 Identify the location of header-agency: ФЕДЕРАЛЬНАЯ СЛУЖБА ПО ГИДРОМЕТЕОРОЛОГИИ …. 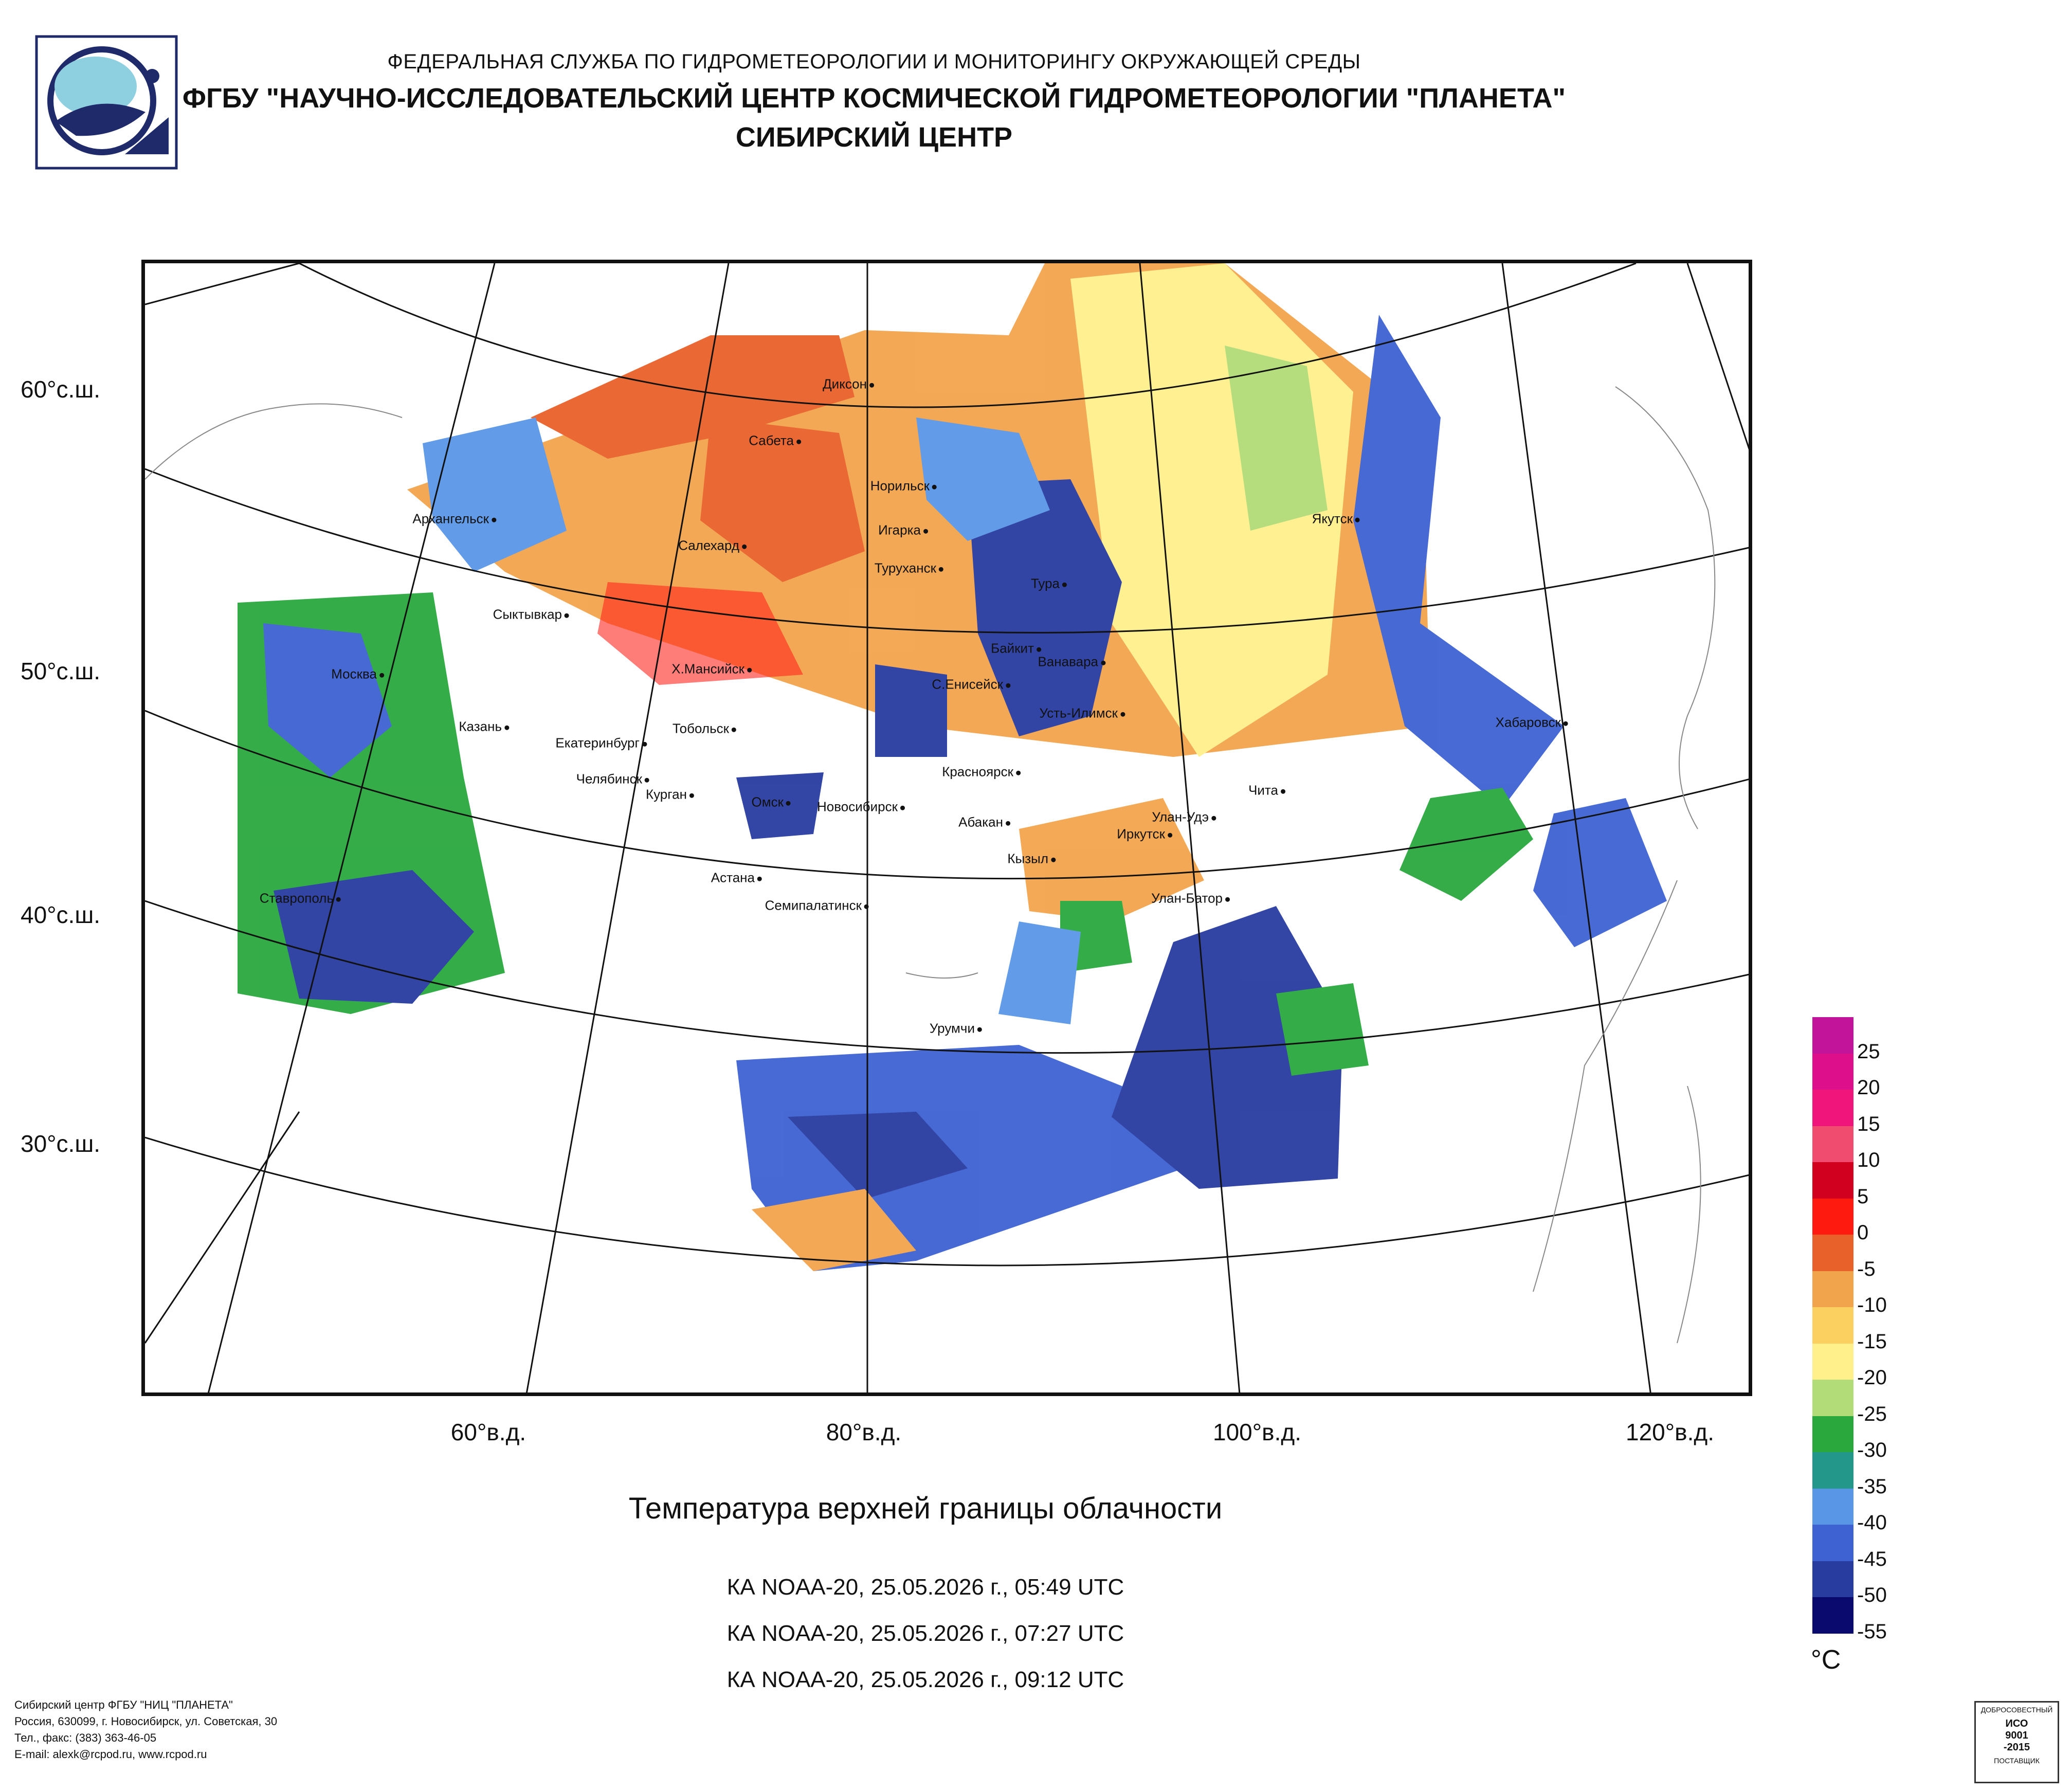
(874, 62).